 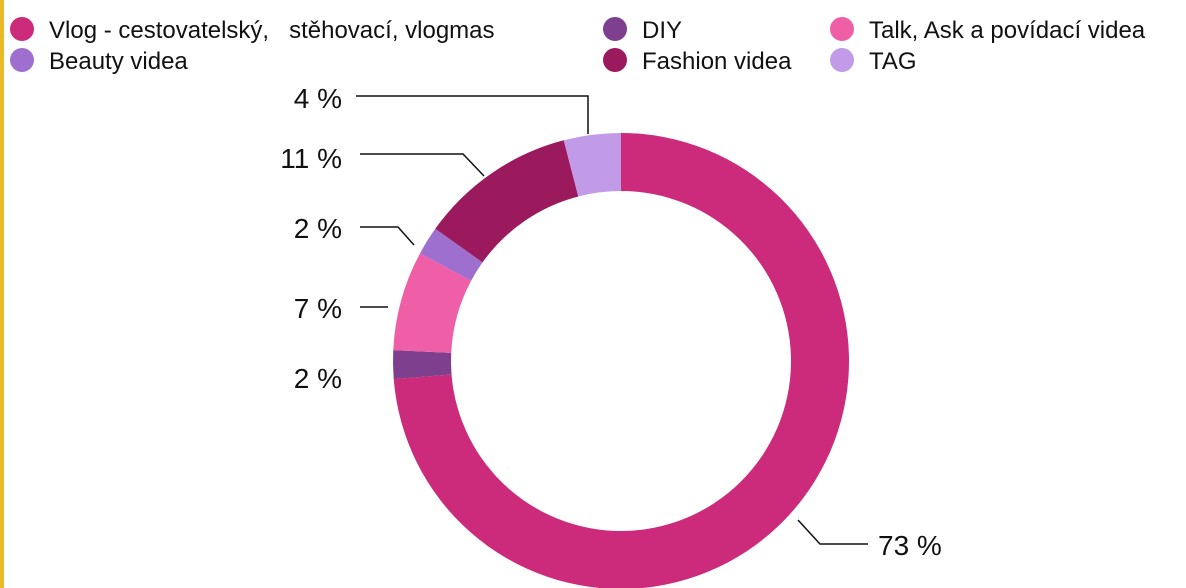 What do you see at coordinates (472, 114) in the screenshot?
I see `leader-line-tag` at bounding box center [472, 114].